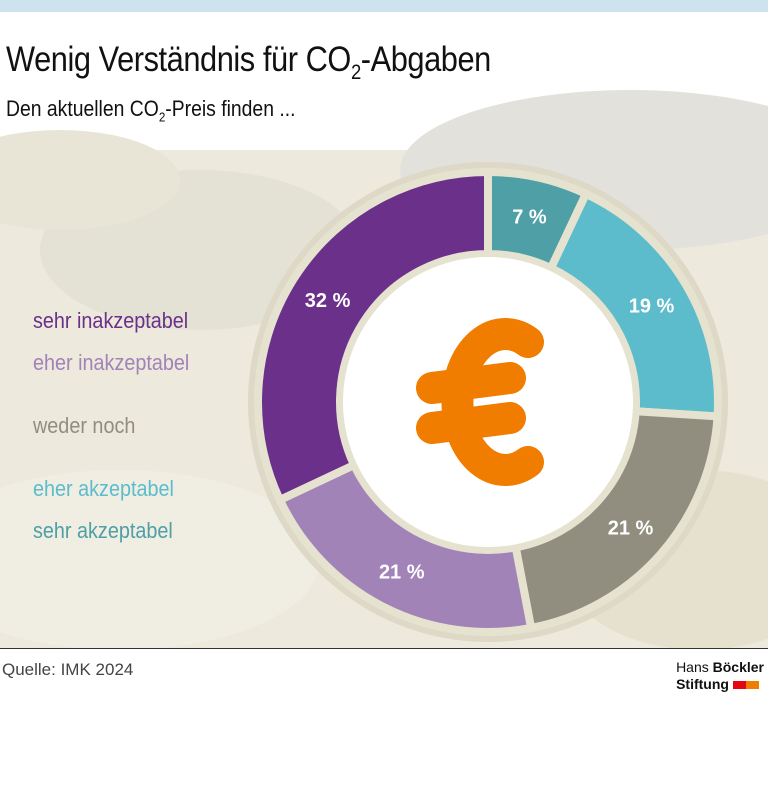 This screenshot has width=768, height=790. Describe the element at coordinates (384, 6) in the screenshot. I see `top-bar` at that location.